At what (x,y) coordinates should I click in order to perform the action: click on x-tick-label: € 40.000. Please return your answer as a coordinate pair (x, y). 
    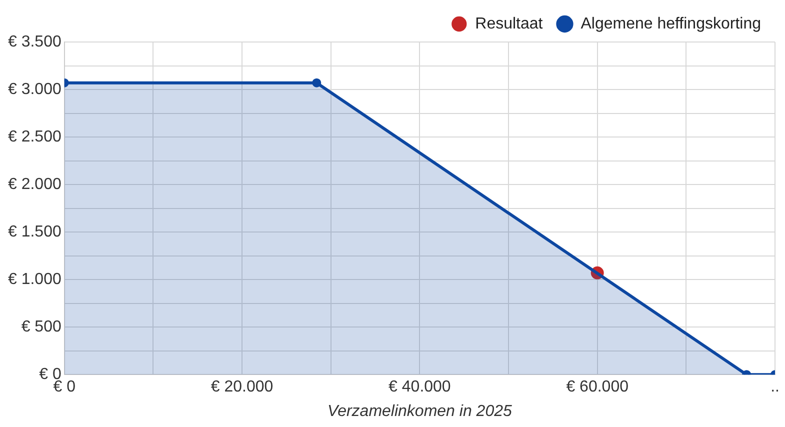
    Looking at the image, I should click on (419, 387).